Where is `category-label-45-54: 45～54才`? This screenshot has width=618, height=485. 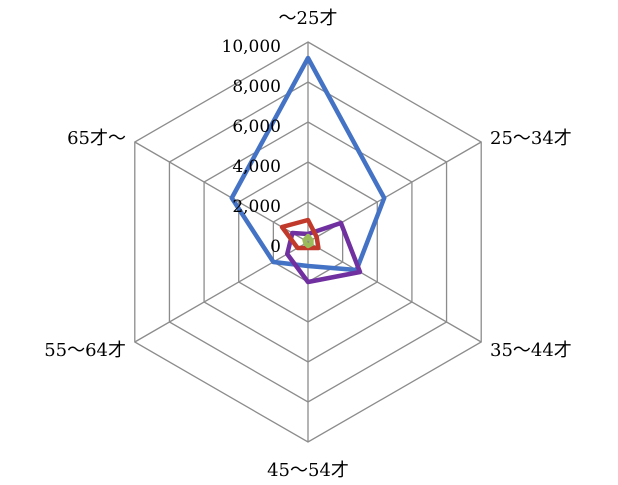
category-label-45-54: 45～54才 is located at coordinates (308, 470).